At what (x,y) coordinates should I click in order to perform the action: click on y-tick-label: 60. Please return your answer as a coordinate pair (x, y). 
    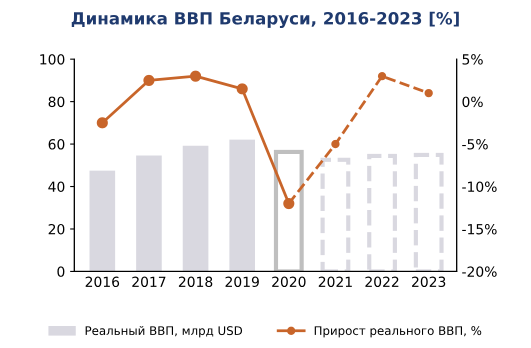
    Looking at the image, I should click on (56, 144).